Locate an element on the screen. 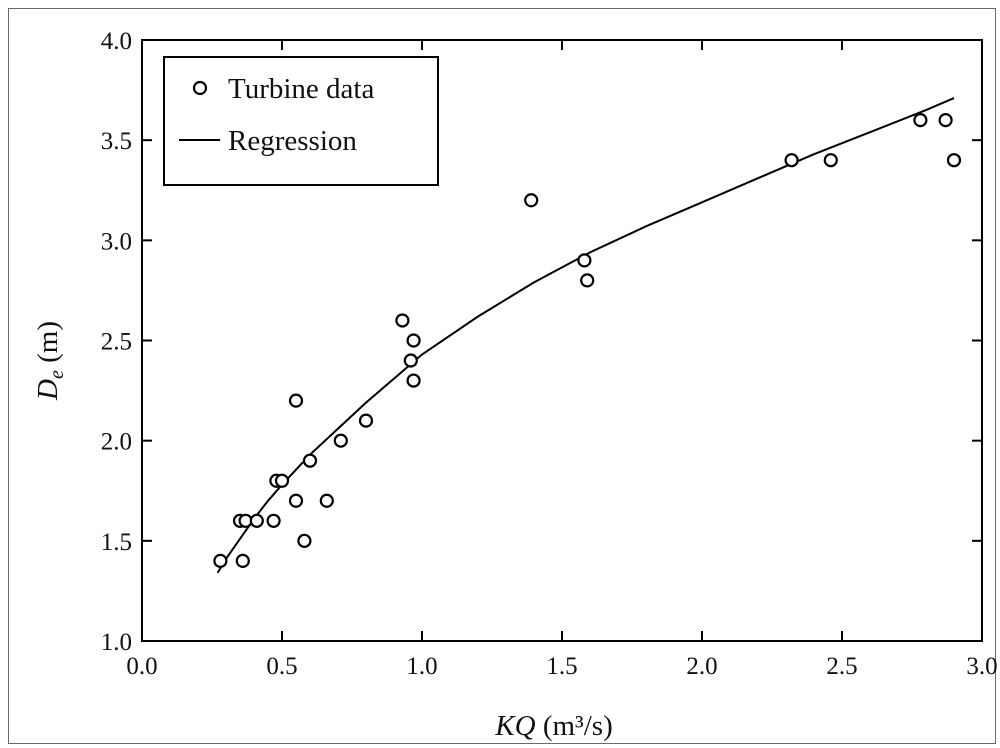 The width and height of the screenshot is (1000, 748). x-tick-label: 0.0 is located at coordinates (141, 666).